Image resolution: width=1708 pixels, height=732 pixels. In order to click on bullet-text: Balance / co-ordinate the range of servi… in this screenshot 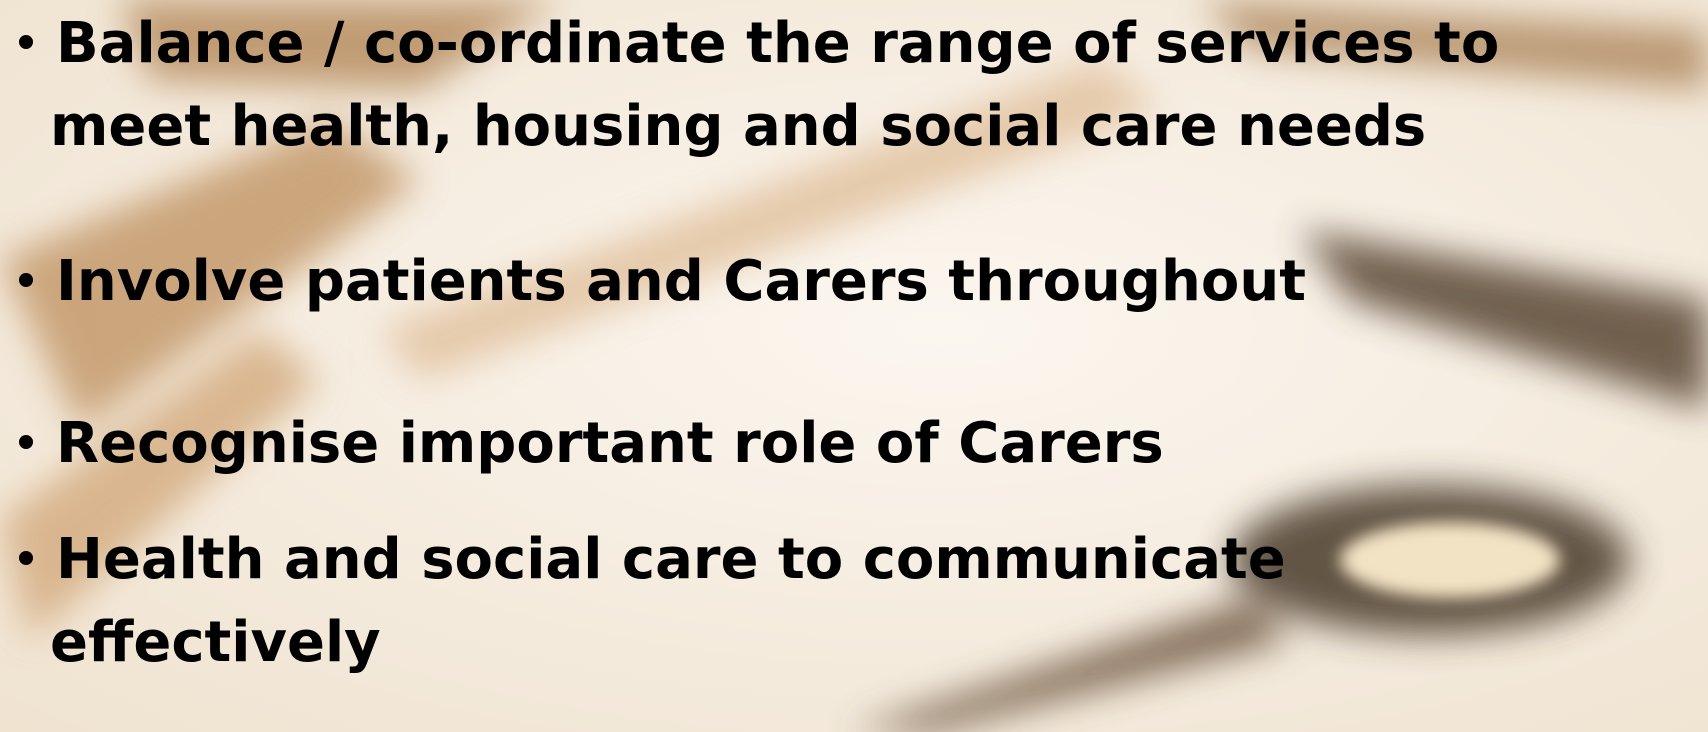, I will do `click(777, 43)`.